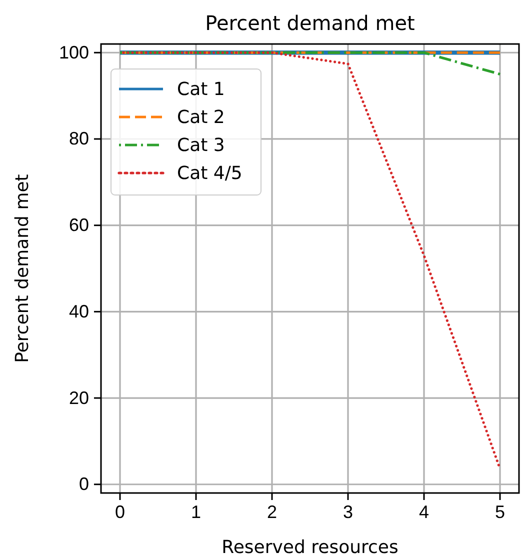  Describe the element at coordinates (201, 117) in the screenshot. I see `legend-label: Cat 2` at that location.